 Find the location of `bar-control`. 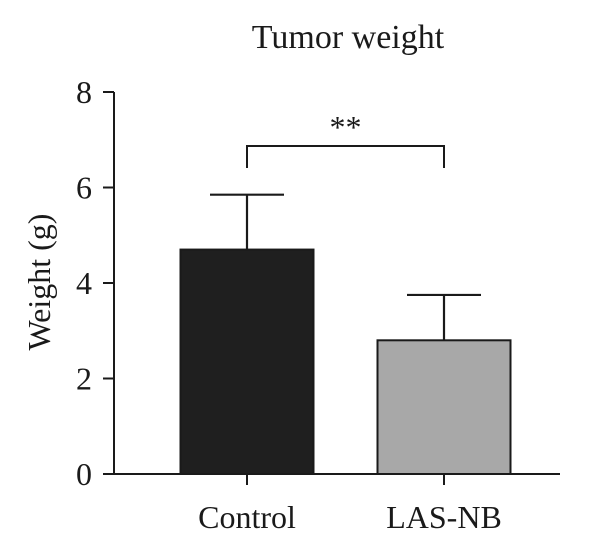

bar-control is located at coordinates (247, 361).